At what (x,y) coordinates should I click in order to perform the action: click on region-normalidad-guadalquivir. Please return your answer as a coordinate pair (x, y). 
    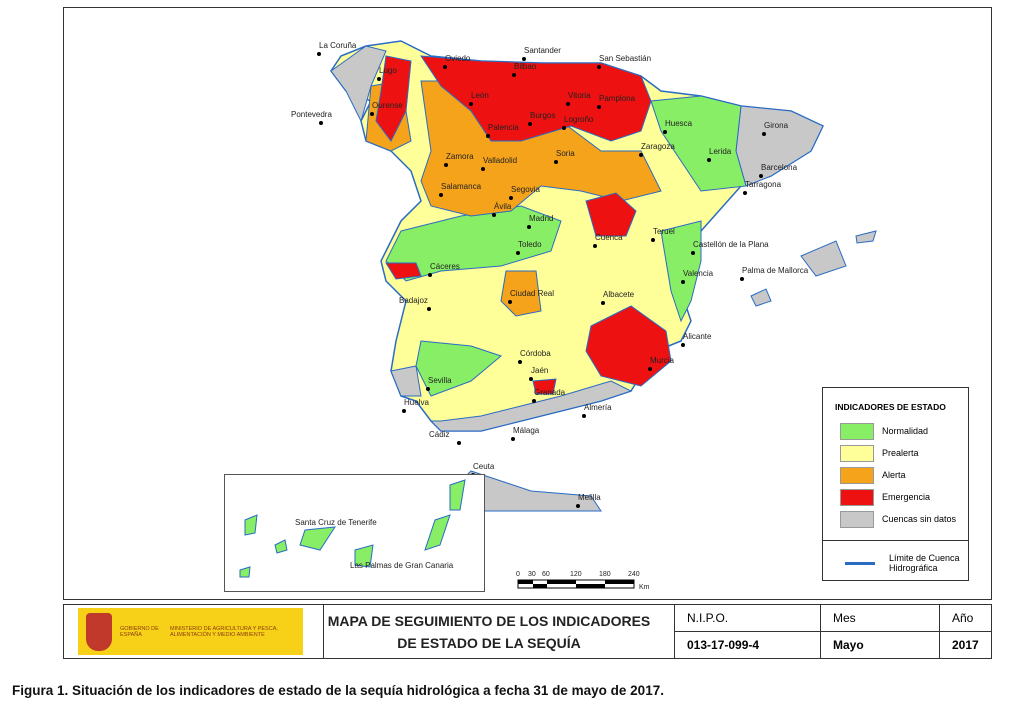
    Looking at the image, I should click on (459, 368).